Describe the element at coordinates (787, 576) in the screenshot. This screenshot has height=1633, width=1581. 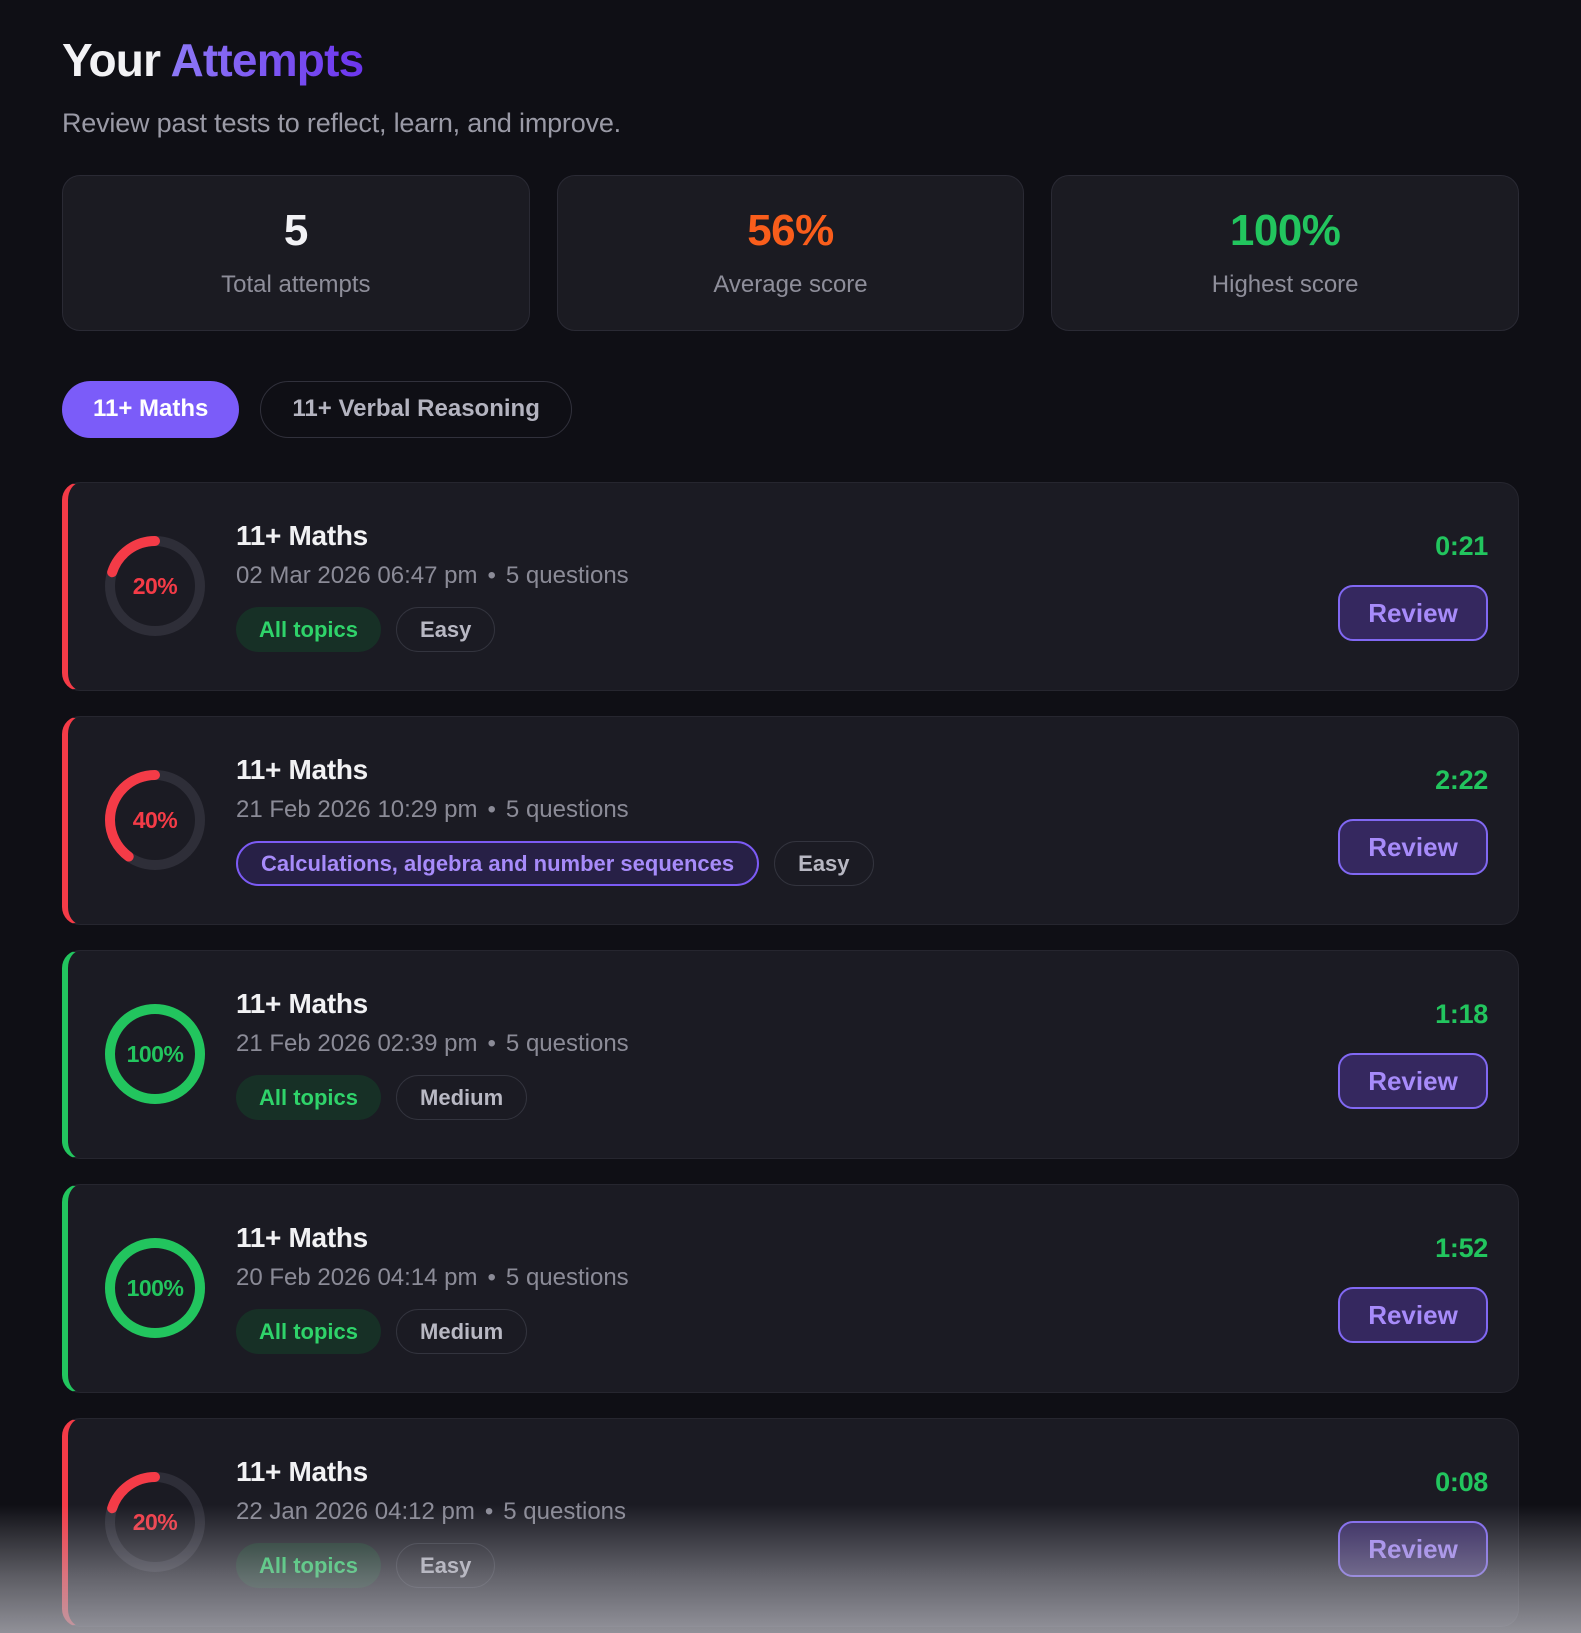
I see `attempt-meta: 02 Mar 2026 06:47 pm • 5 questions` at that location.